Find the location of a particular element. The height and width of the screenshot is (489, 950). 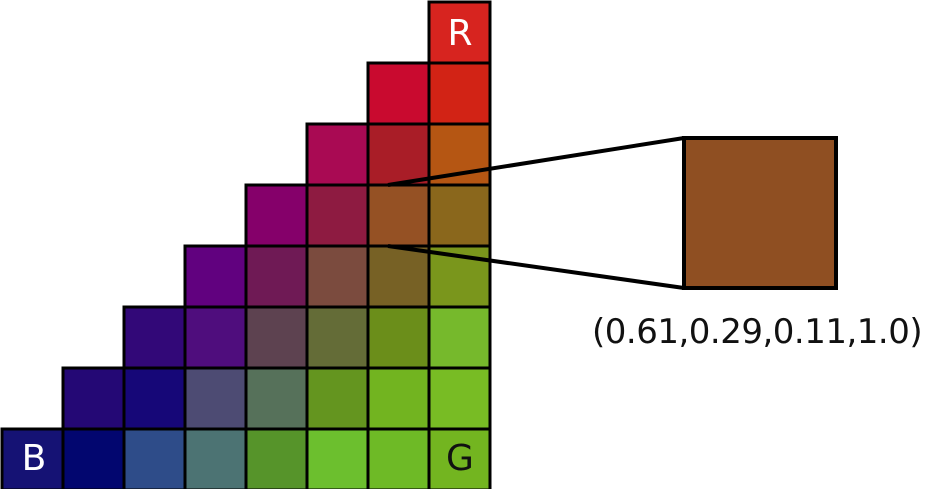

color-value-readout: (0.61,0.29,0.11,1.0) is located at coordinates (757, 332).